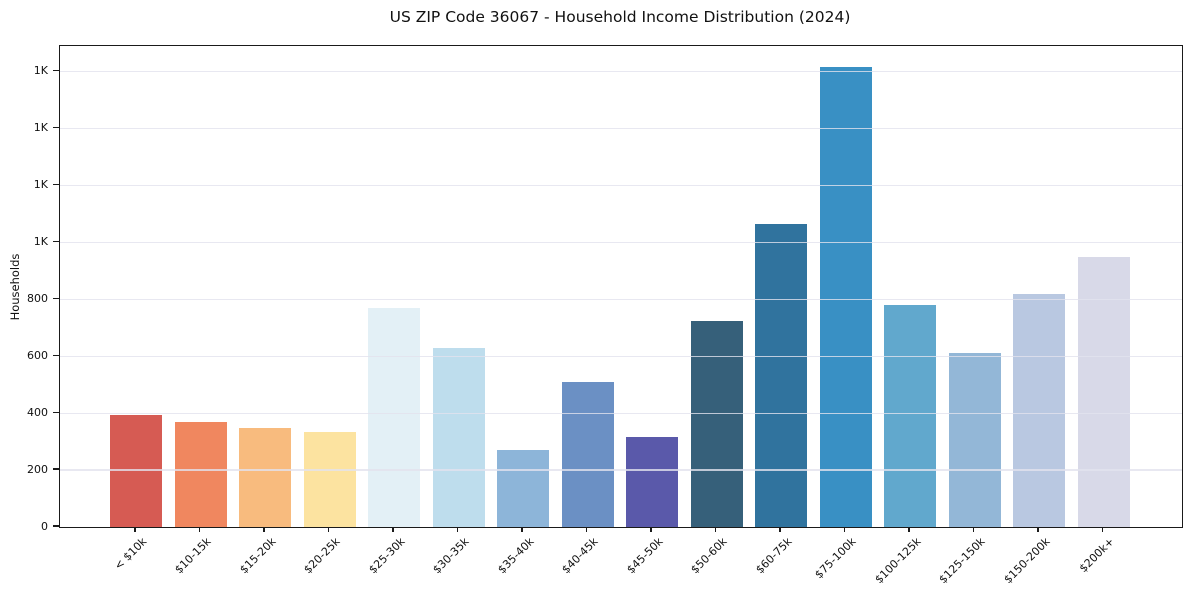 The image size is (1189, 590). I want to click on bar-100-125k, so click(910, 416).